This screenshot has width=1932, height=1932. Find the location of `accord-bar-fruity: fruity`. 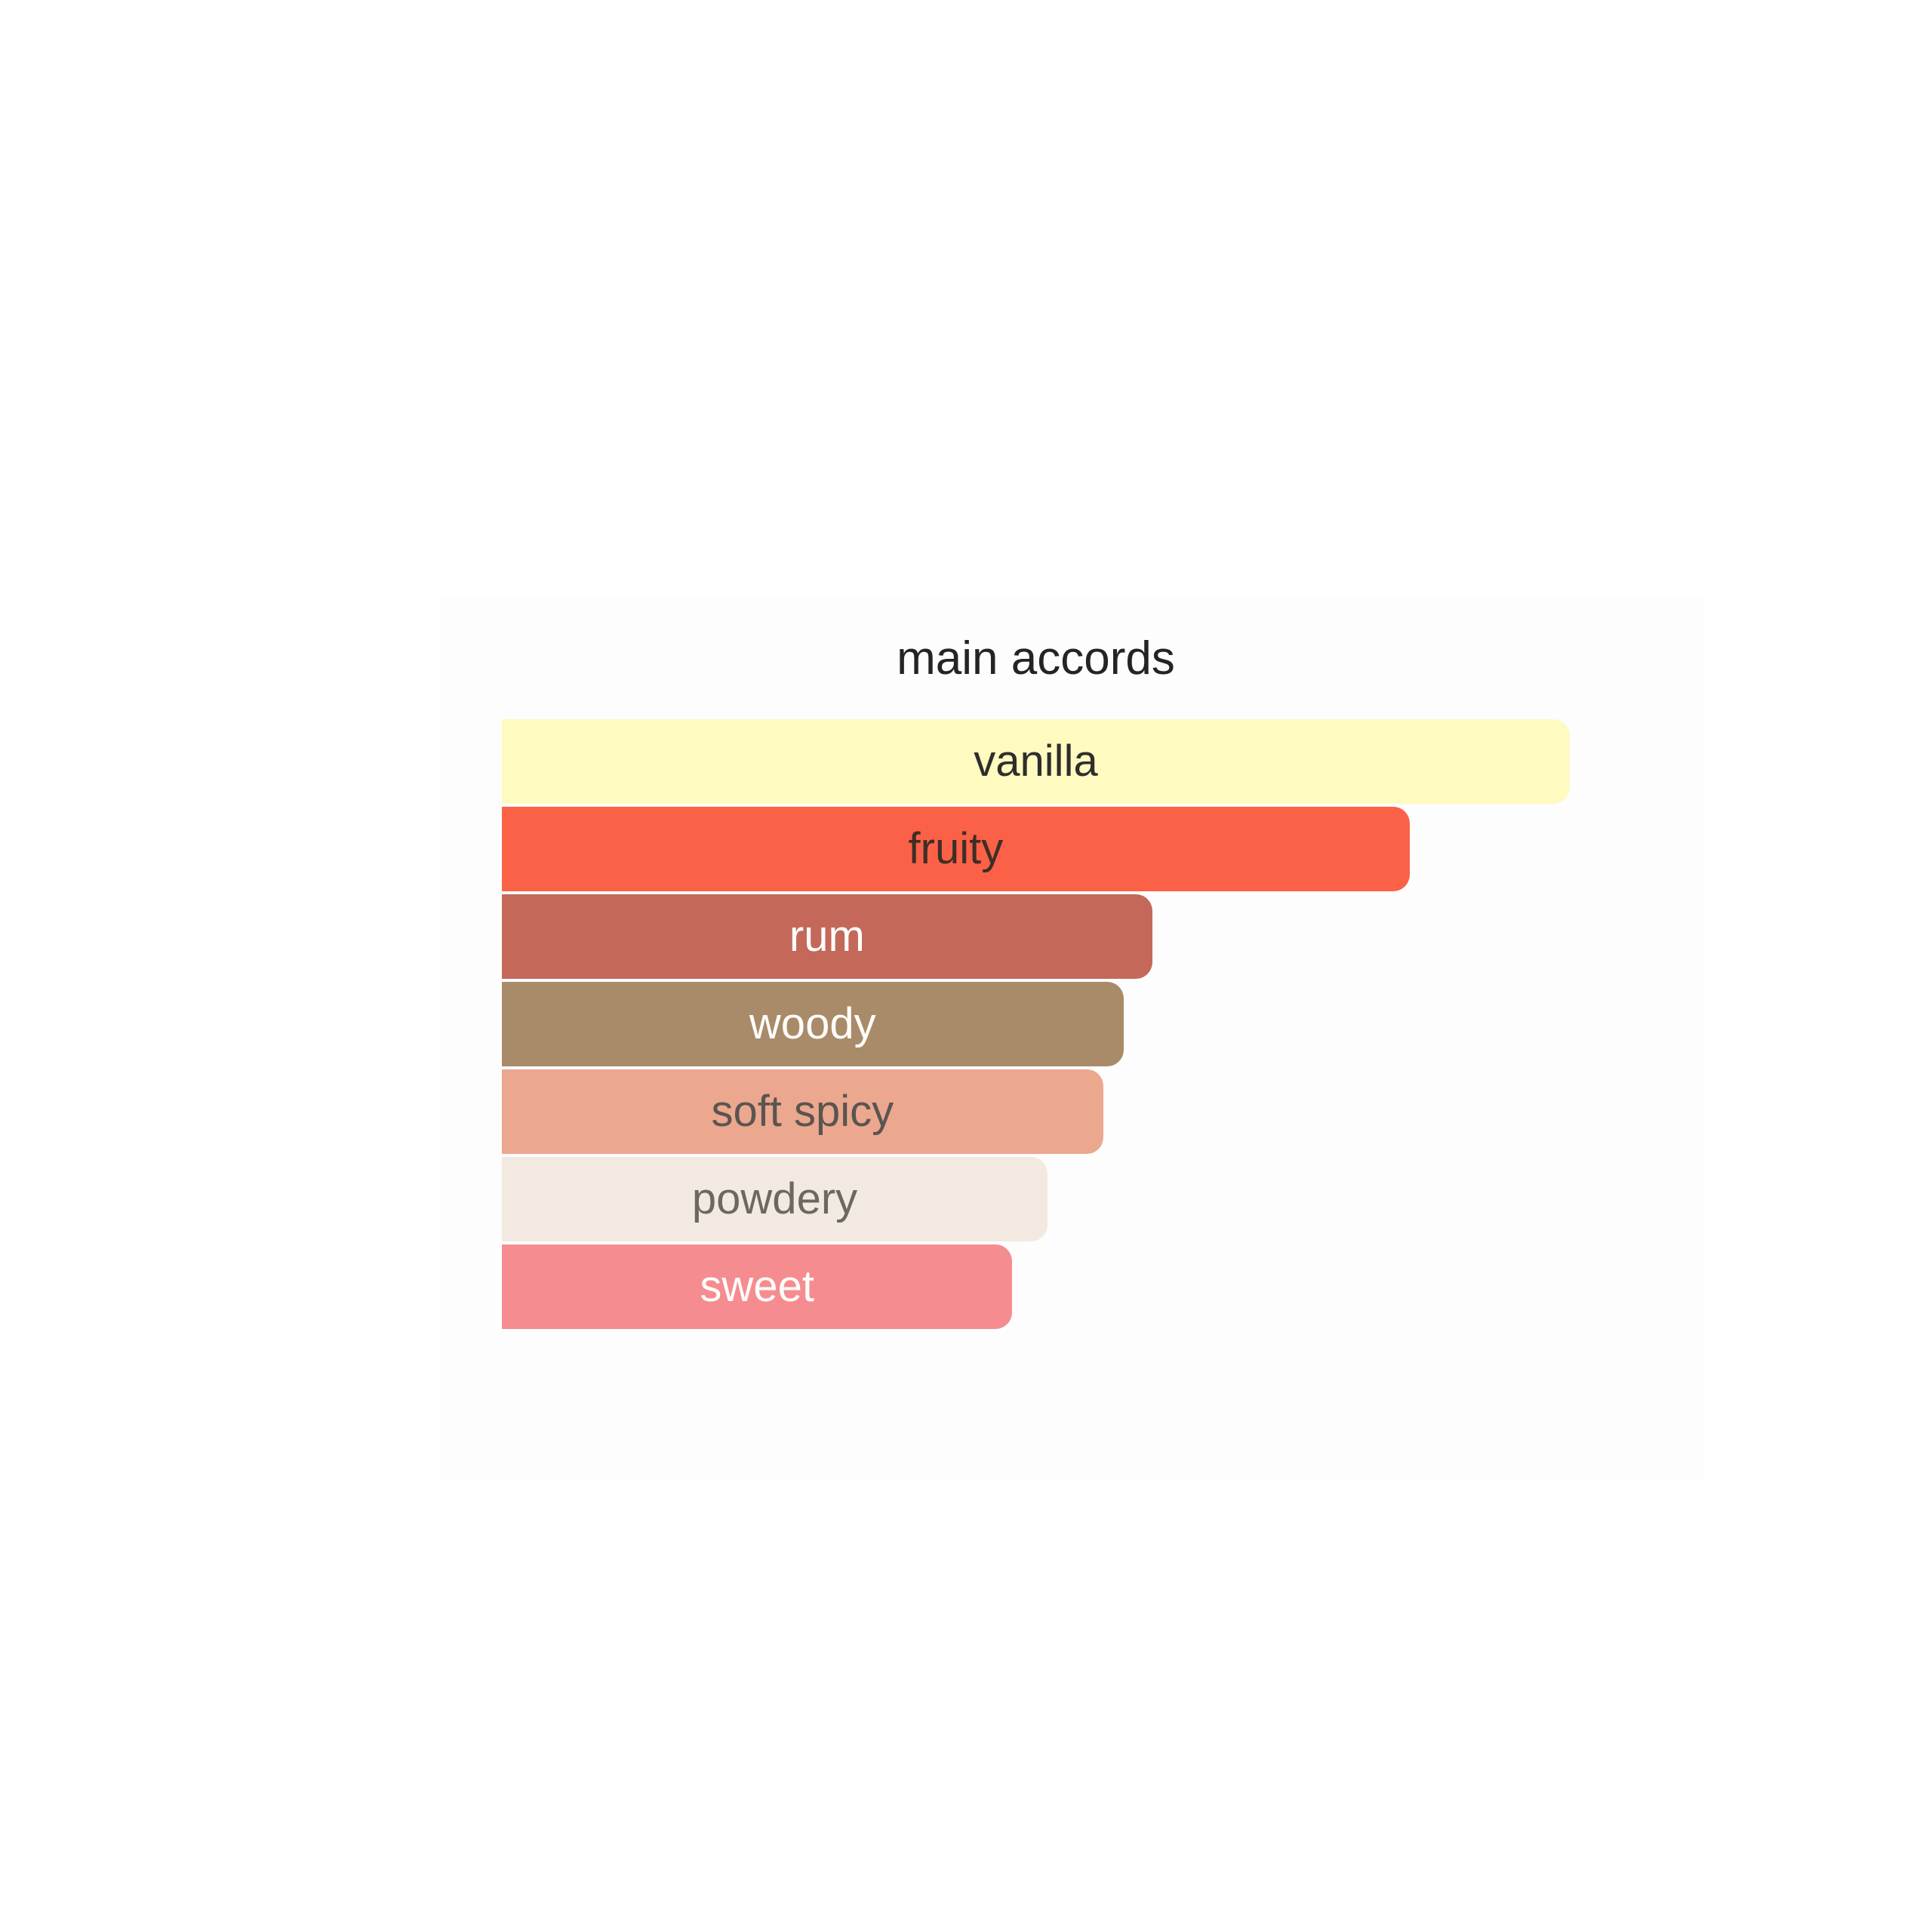

accord-bar-fruity: fruity is located at coordinates (956, 849).